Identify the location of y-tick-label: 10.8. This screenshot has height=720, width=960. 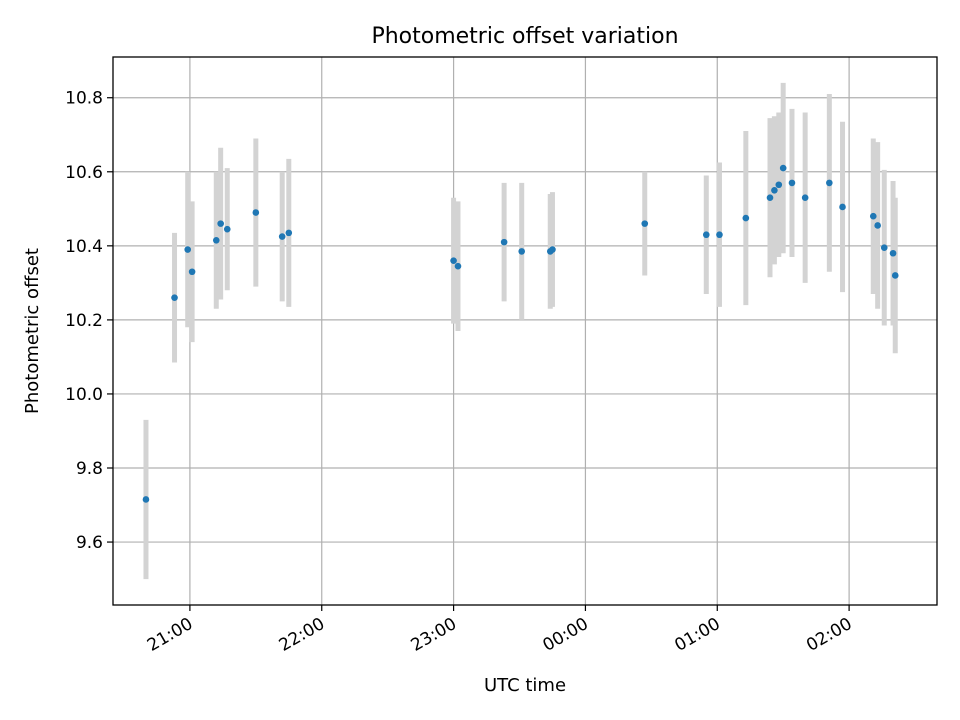
(84, 99).